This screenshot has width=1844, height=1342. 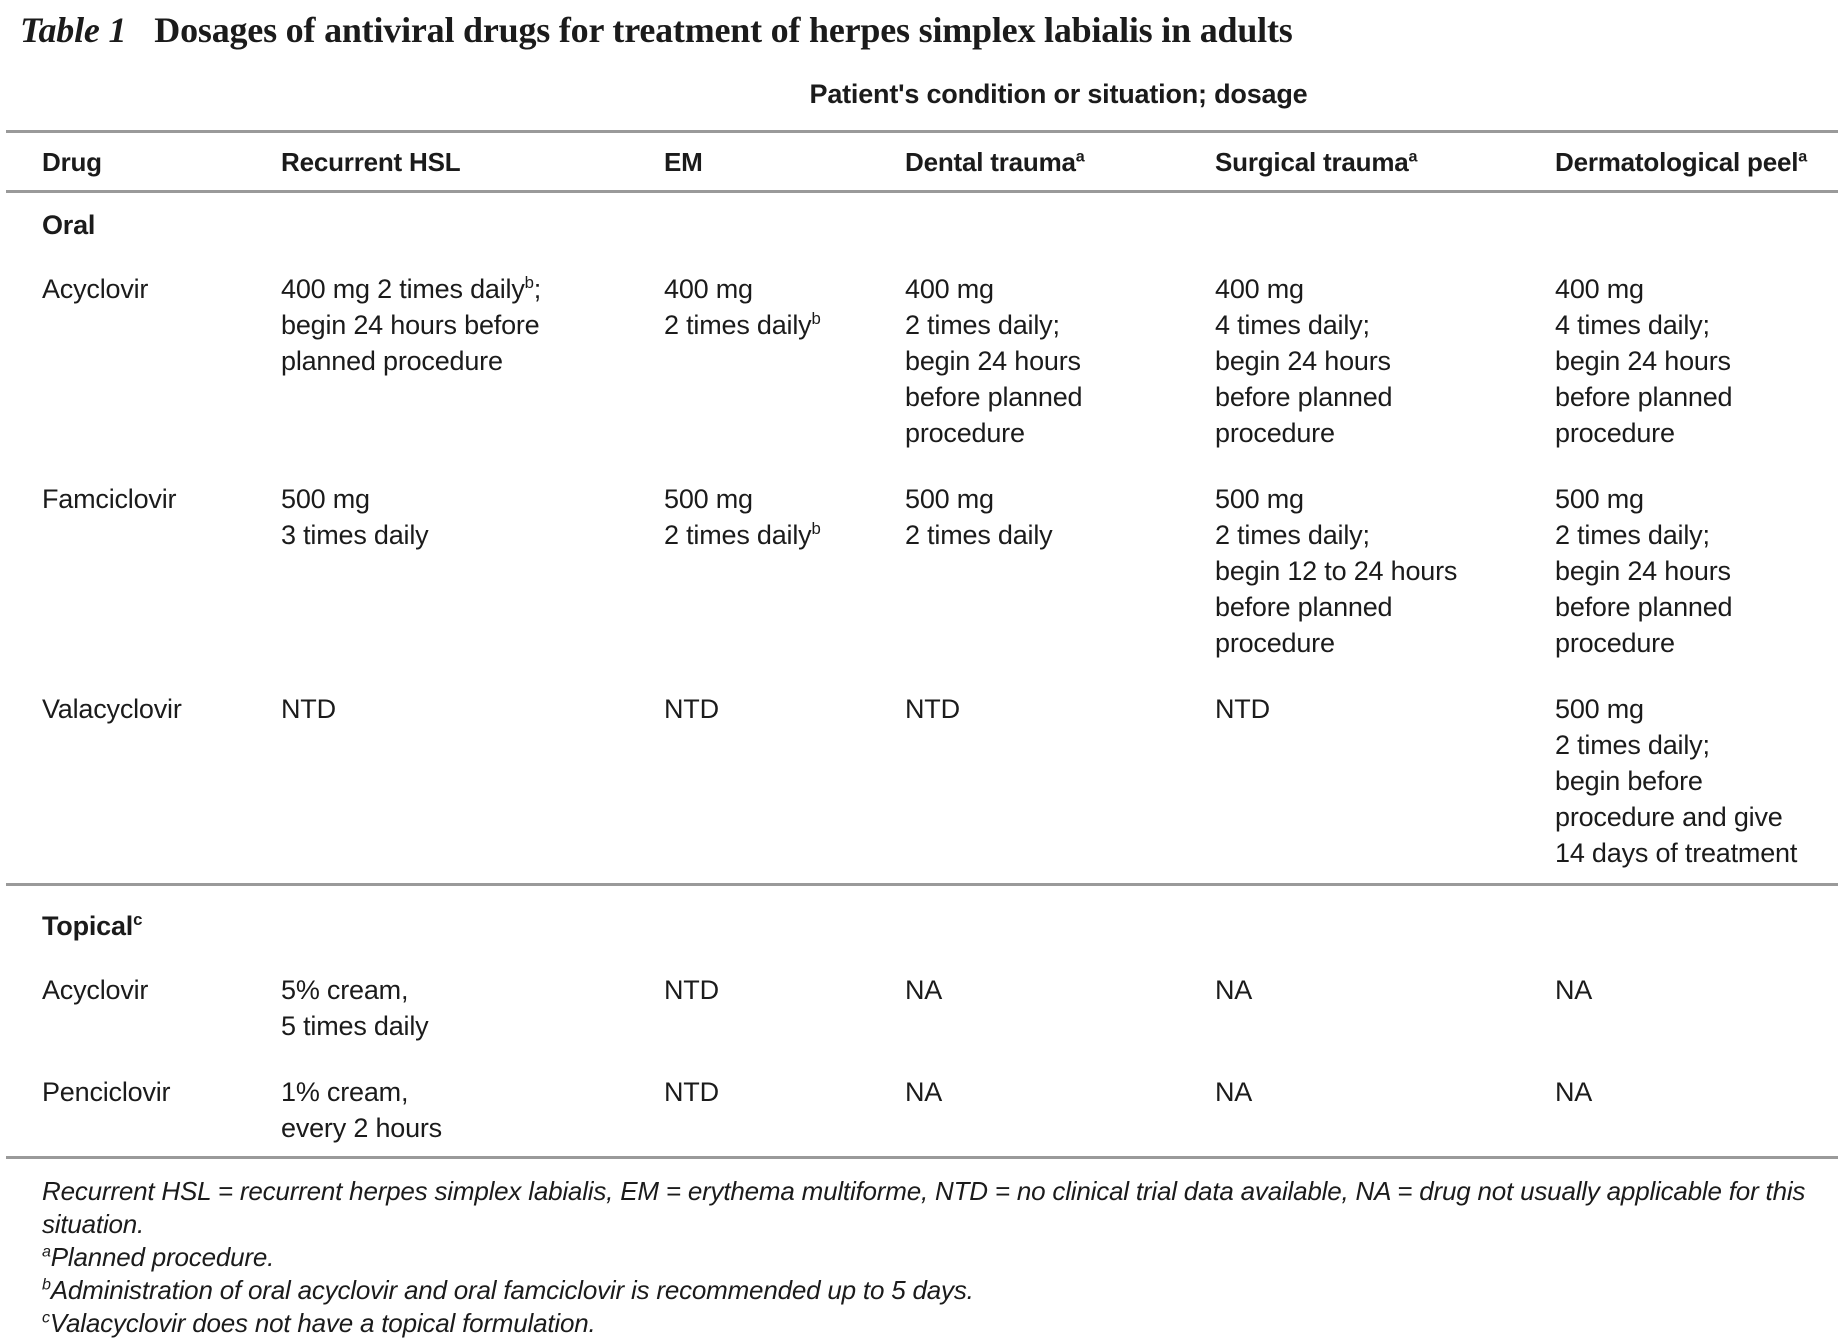 What do you see at coordinates (1629, 781) in the screenshot?
I see `cell-line: begin before` at bounding box center [1629, 781].